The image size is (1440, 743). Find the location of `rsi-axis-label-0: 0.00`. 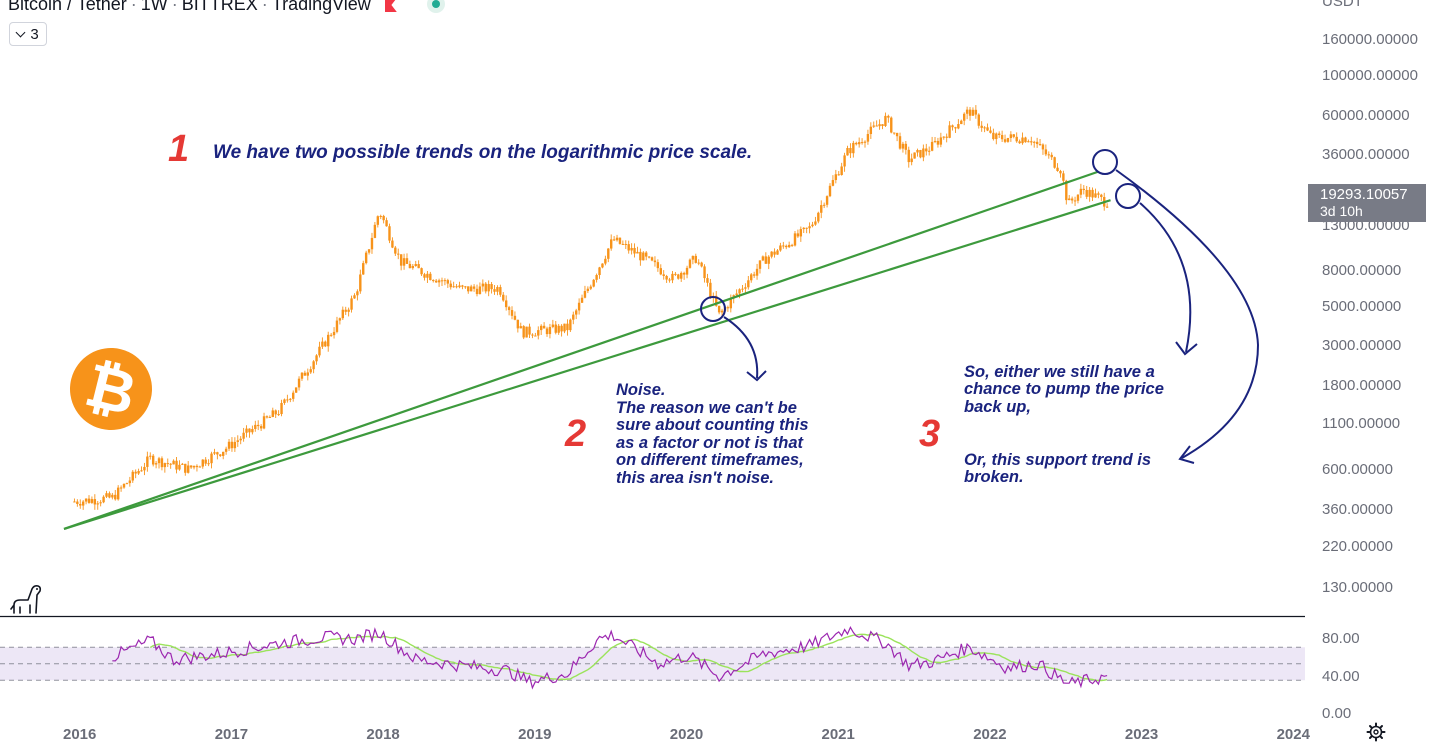

rsi-axis-label-0: 0.00 is located at coordinates (1337, 713).